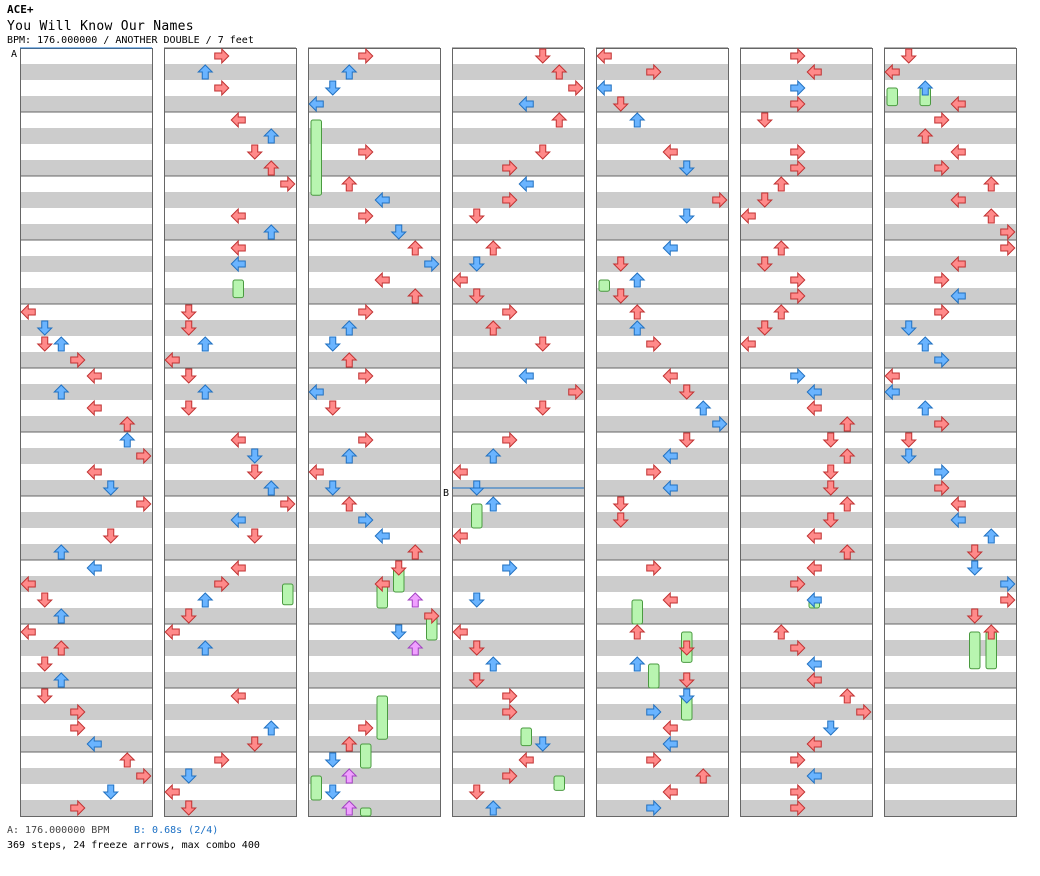 Image resolution: width=1040 pixels, height=876 pixels. What do you see at coordinates (100, 26) in the screenshot?
I see `song-title: You Will Know Our Names` at bounding box center [100, 26].